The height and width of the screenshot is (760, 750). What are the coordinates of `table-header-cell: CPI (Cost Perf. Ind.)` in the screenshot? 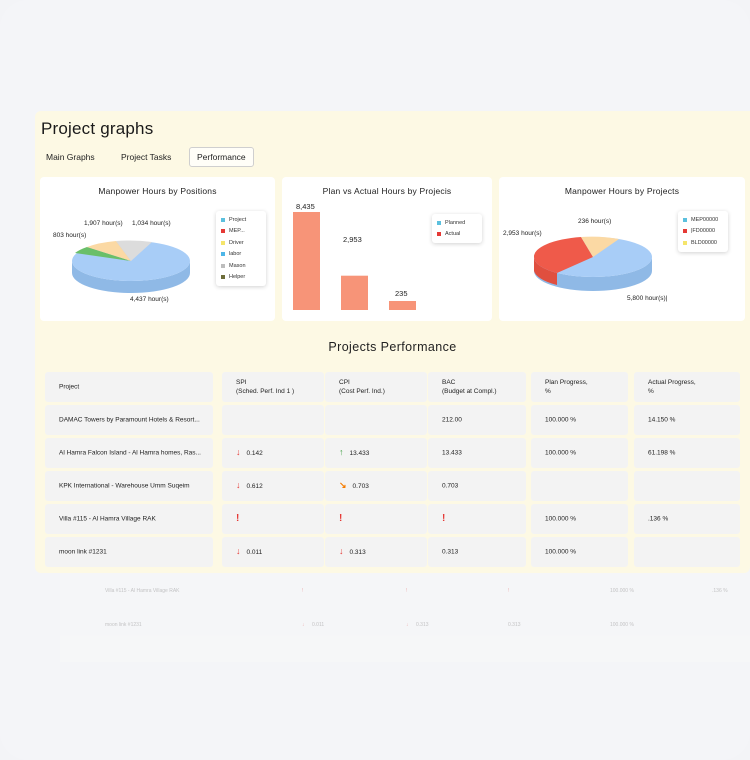 It's located at (376, 387).